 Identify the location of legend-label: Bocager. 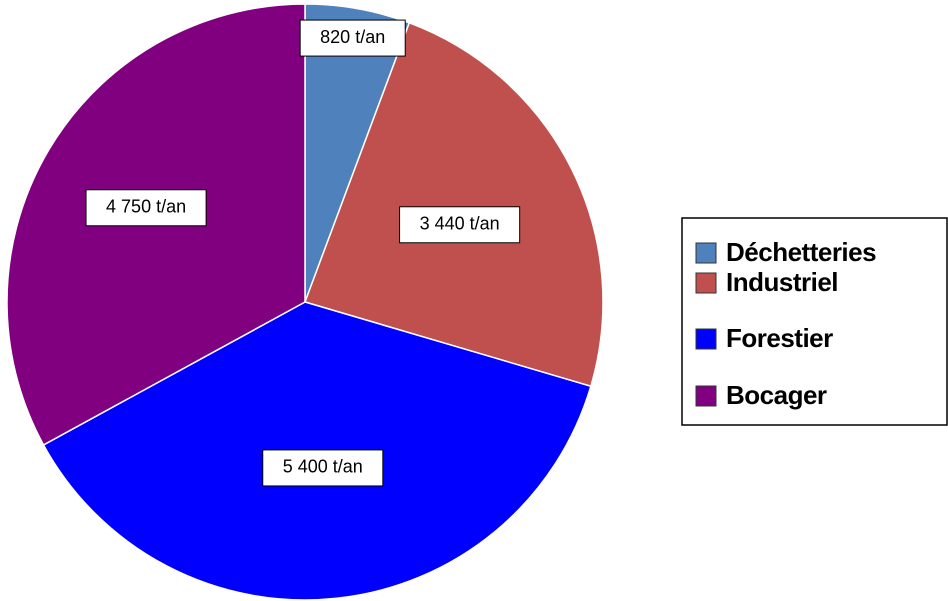
(776, 395).